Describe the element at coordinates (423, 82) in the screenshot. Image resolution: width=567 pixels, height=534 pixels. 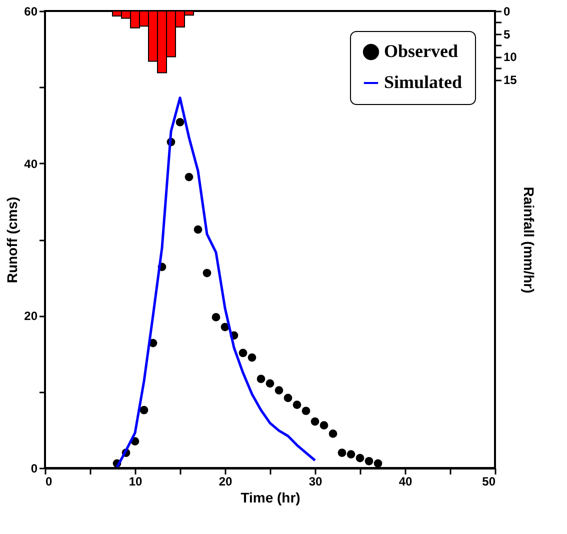
I see `legend-label: Simulated` at that location.